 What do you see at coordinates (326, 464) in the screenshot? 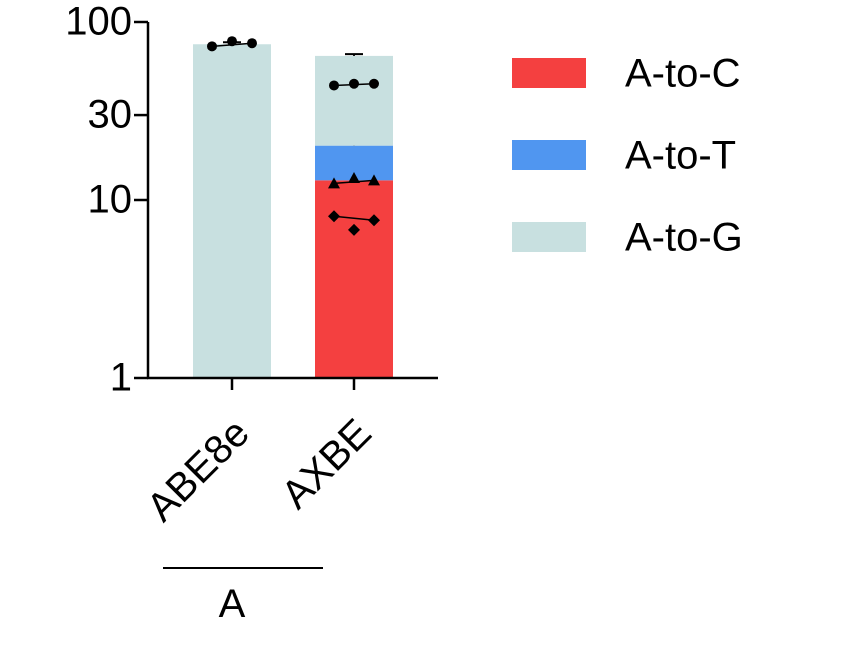
I see `x-tick-label: AXBE` at bounding box center [326, 464].